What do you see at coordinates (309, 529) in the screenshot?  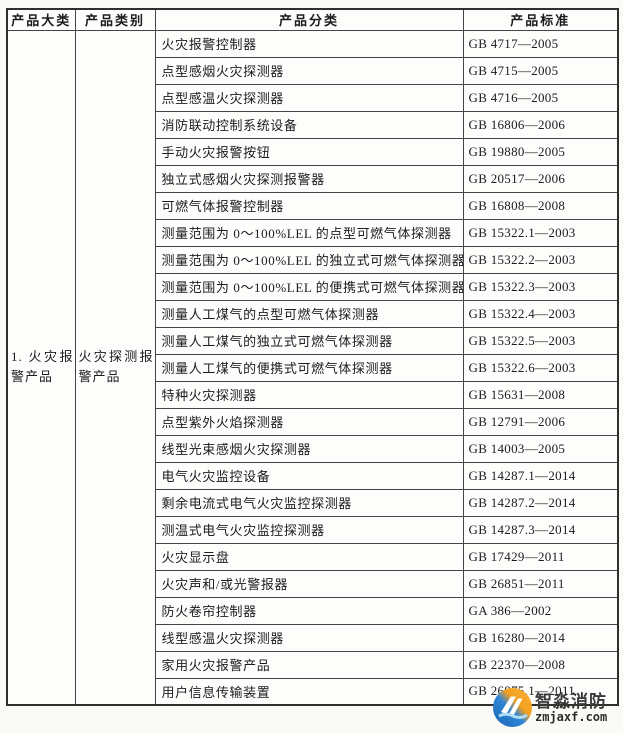 I see `classification-cell: 测温式电气火灾监控探测器` at bounding box center [309, 529].